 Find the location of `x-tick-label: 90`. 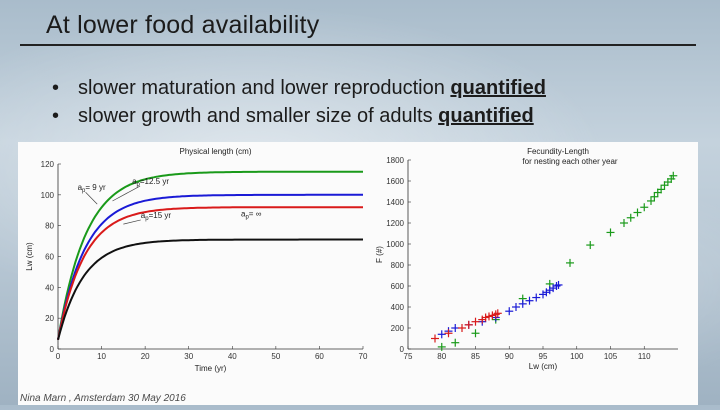

x-tick-label: 90 is located at coordinates (509, 356).